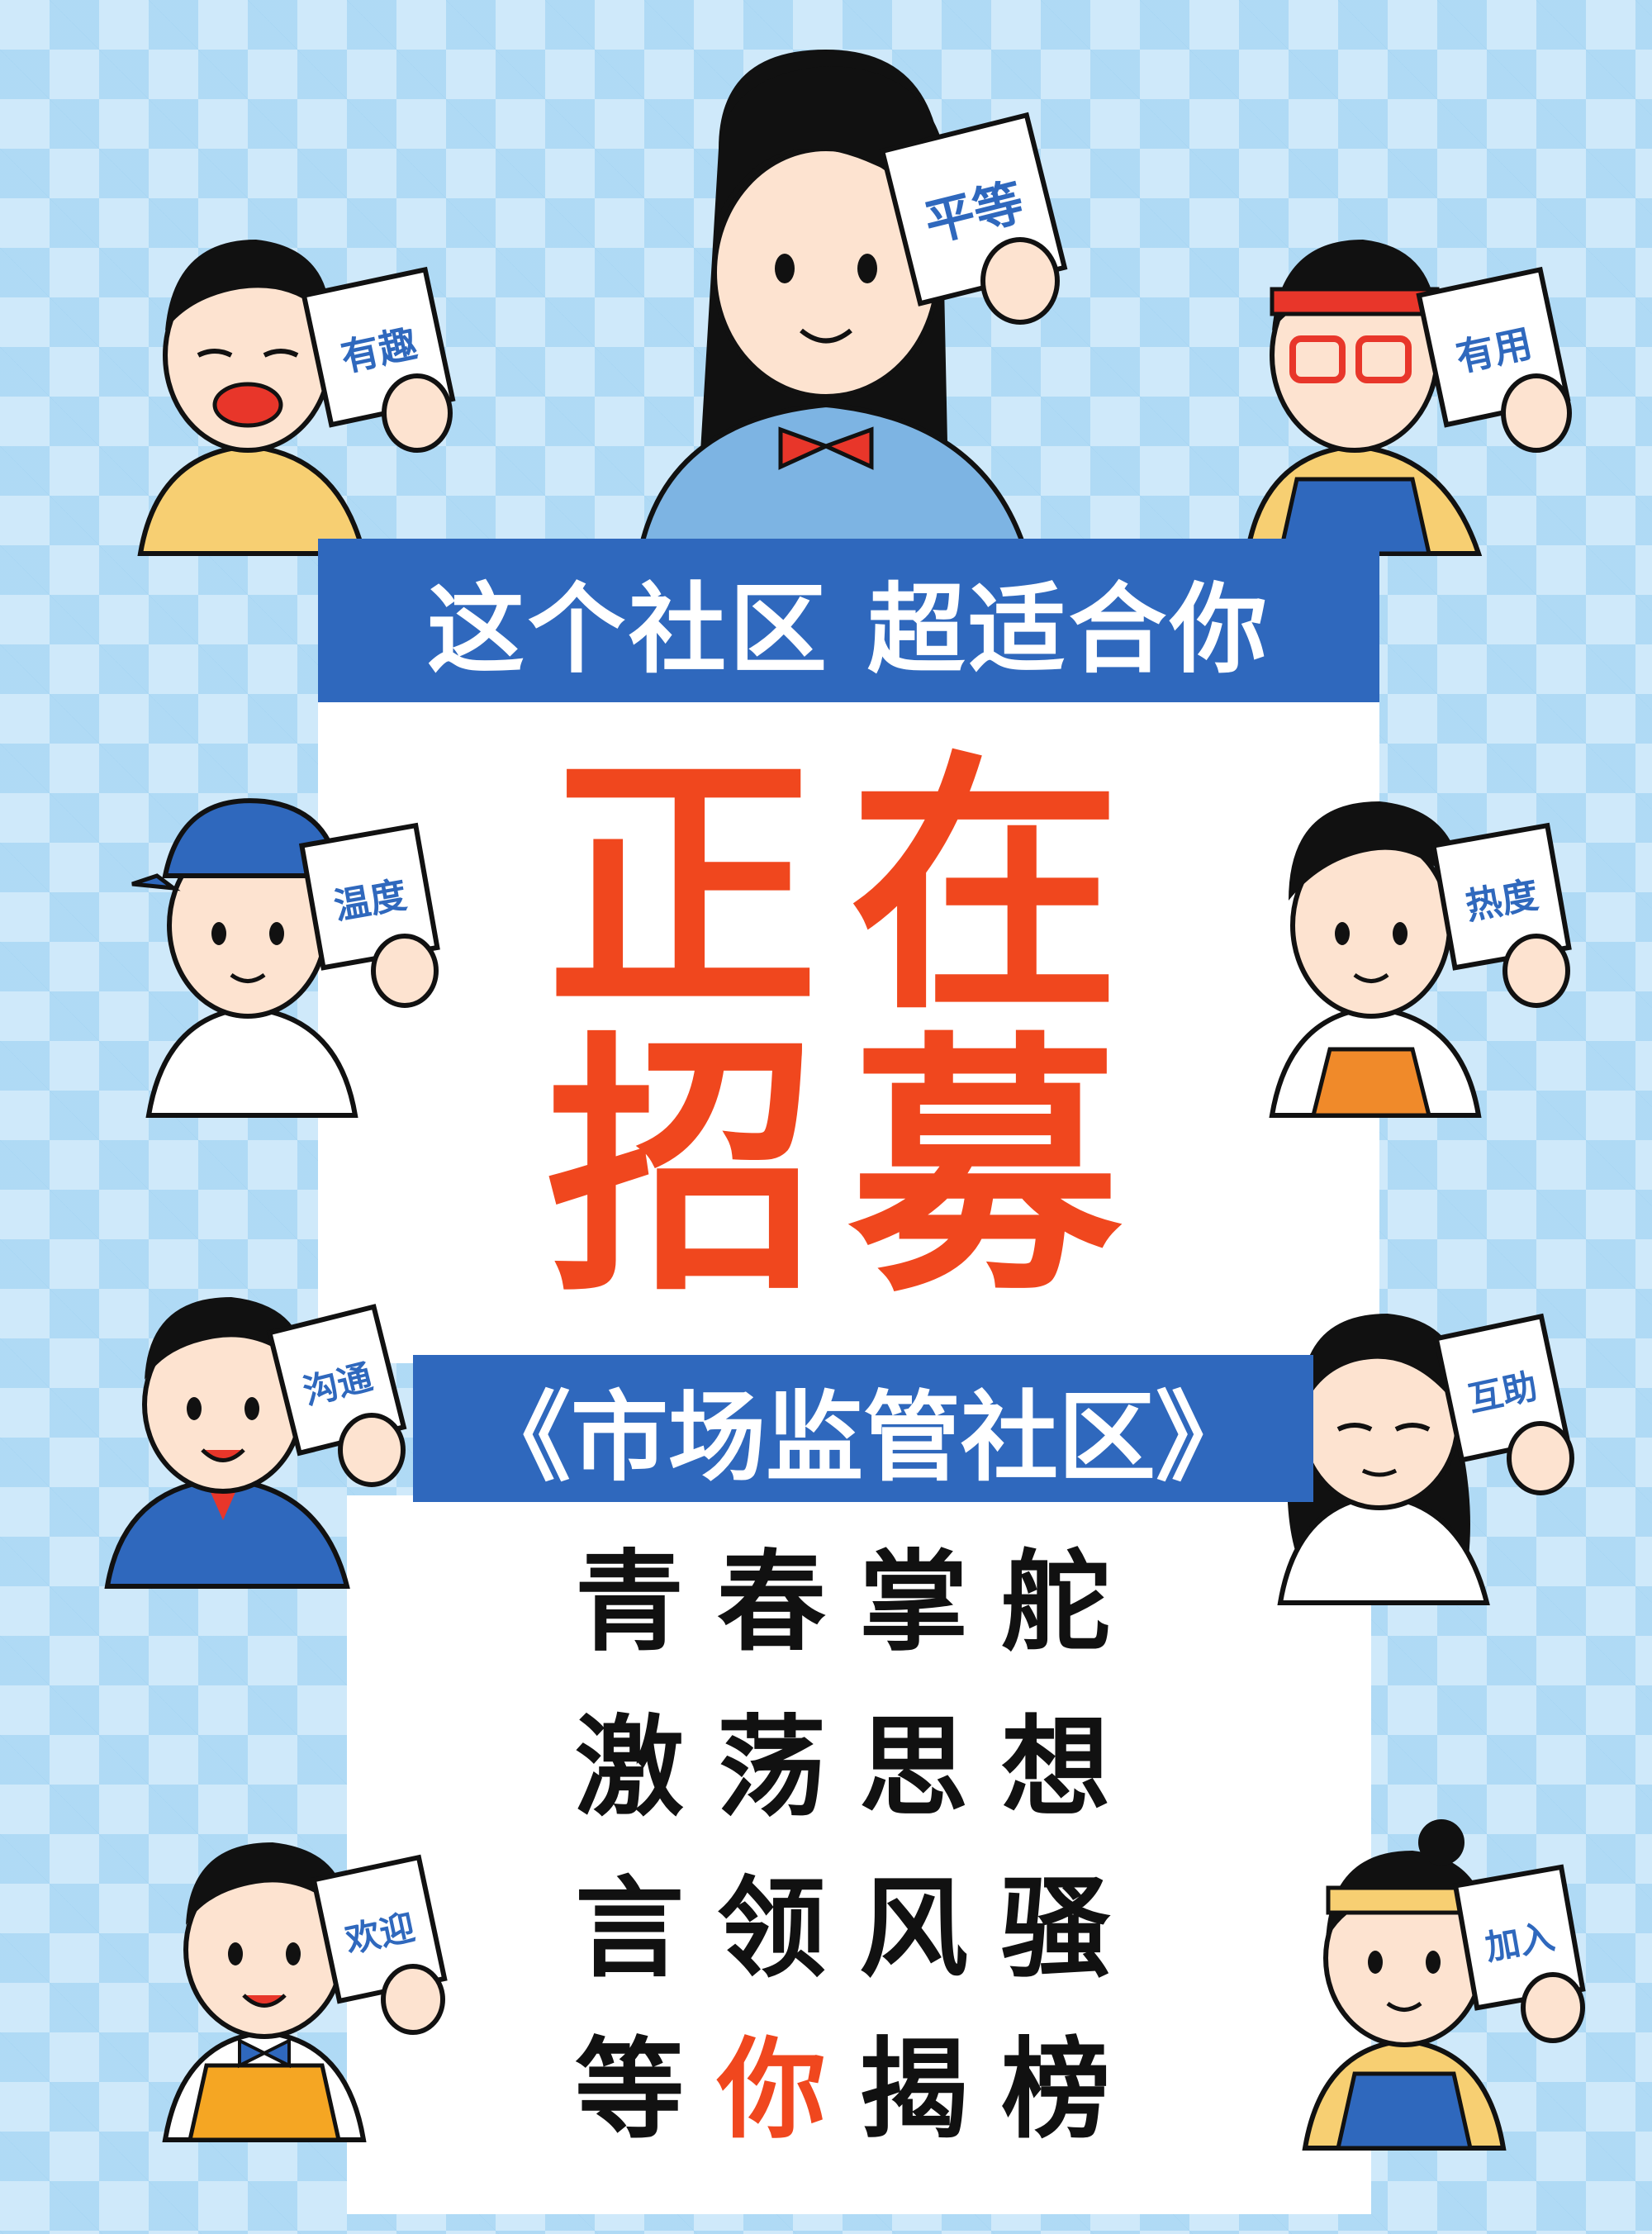  What do you see at coordinates (305, 1992) in the screenshot?
I see `waiter-smiling-illustration: 欢迎` at bounding box center [305, 1992].